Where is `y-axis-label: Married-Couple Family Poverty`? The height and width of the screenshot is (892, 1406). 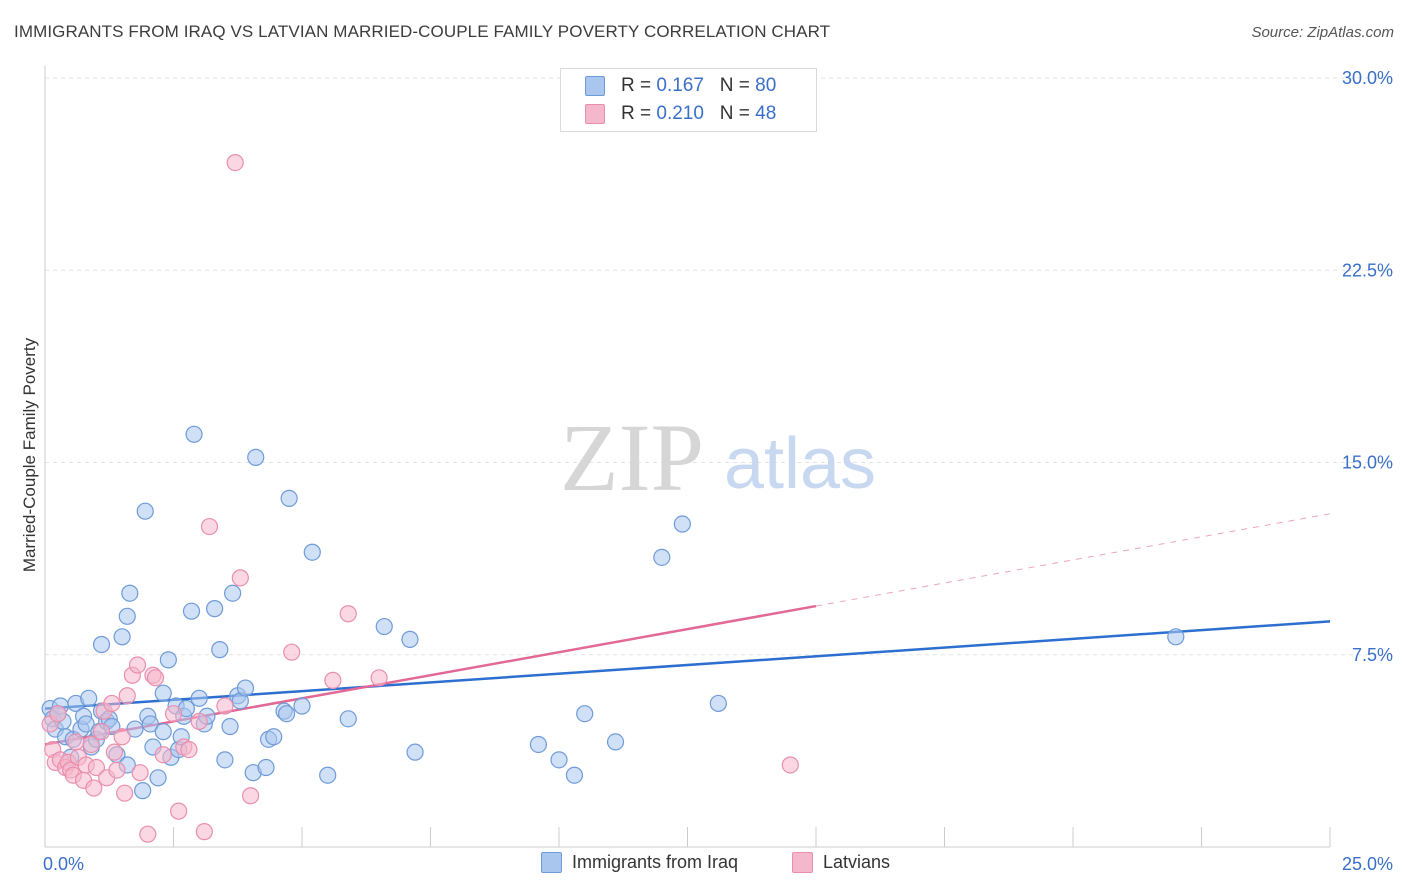
y-axis-label: Married-Couple Family Poverty is located at coordinates (29, 455).